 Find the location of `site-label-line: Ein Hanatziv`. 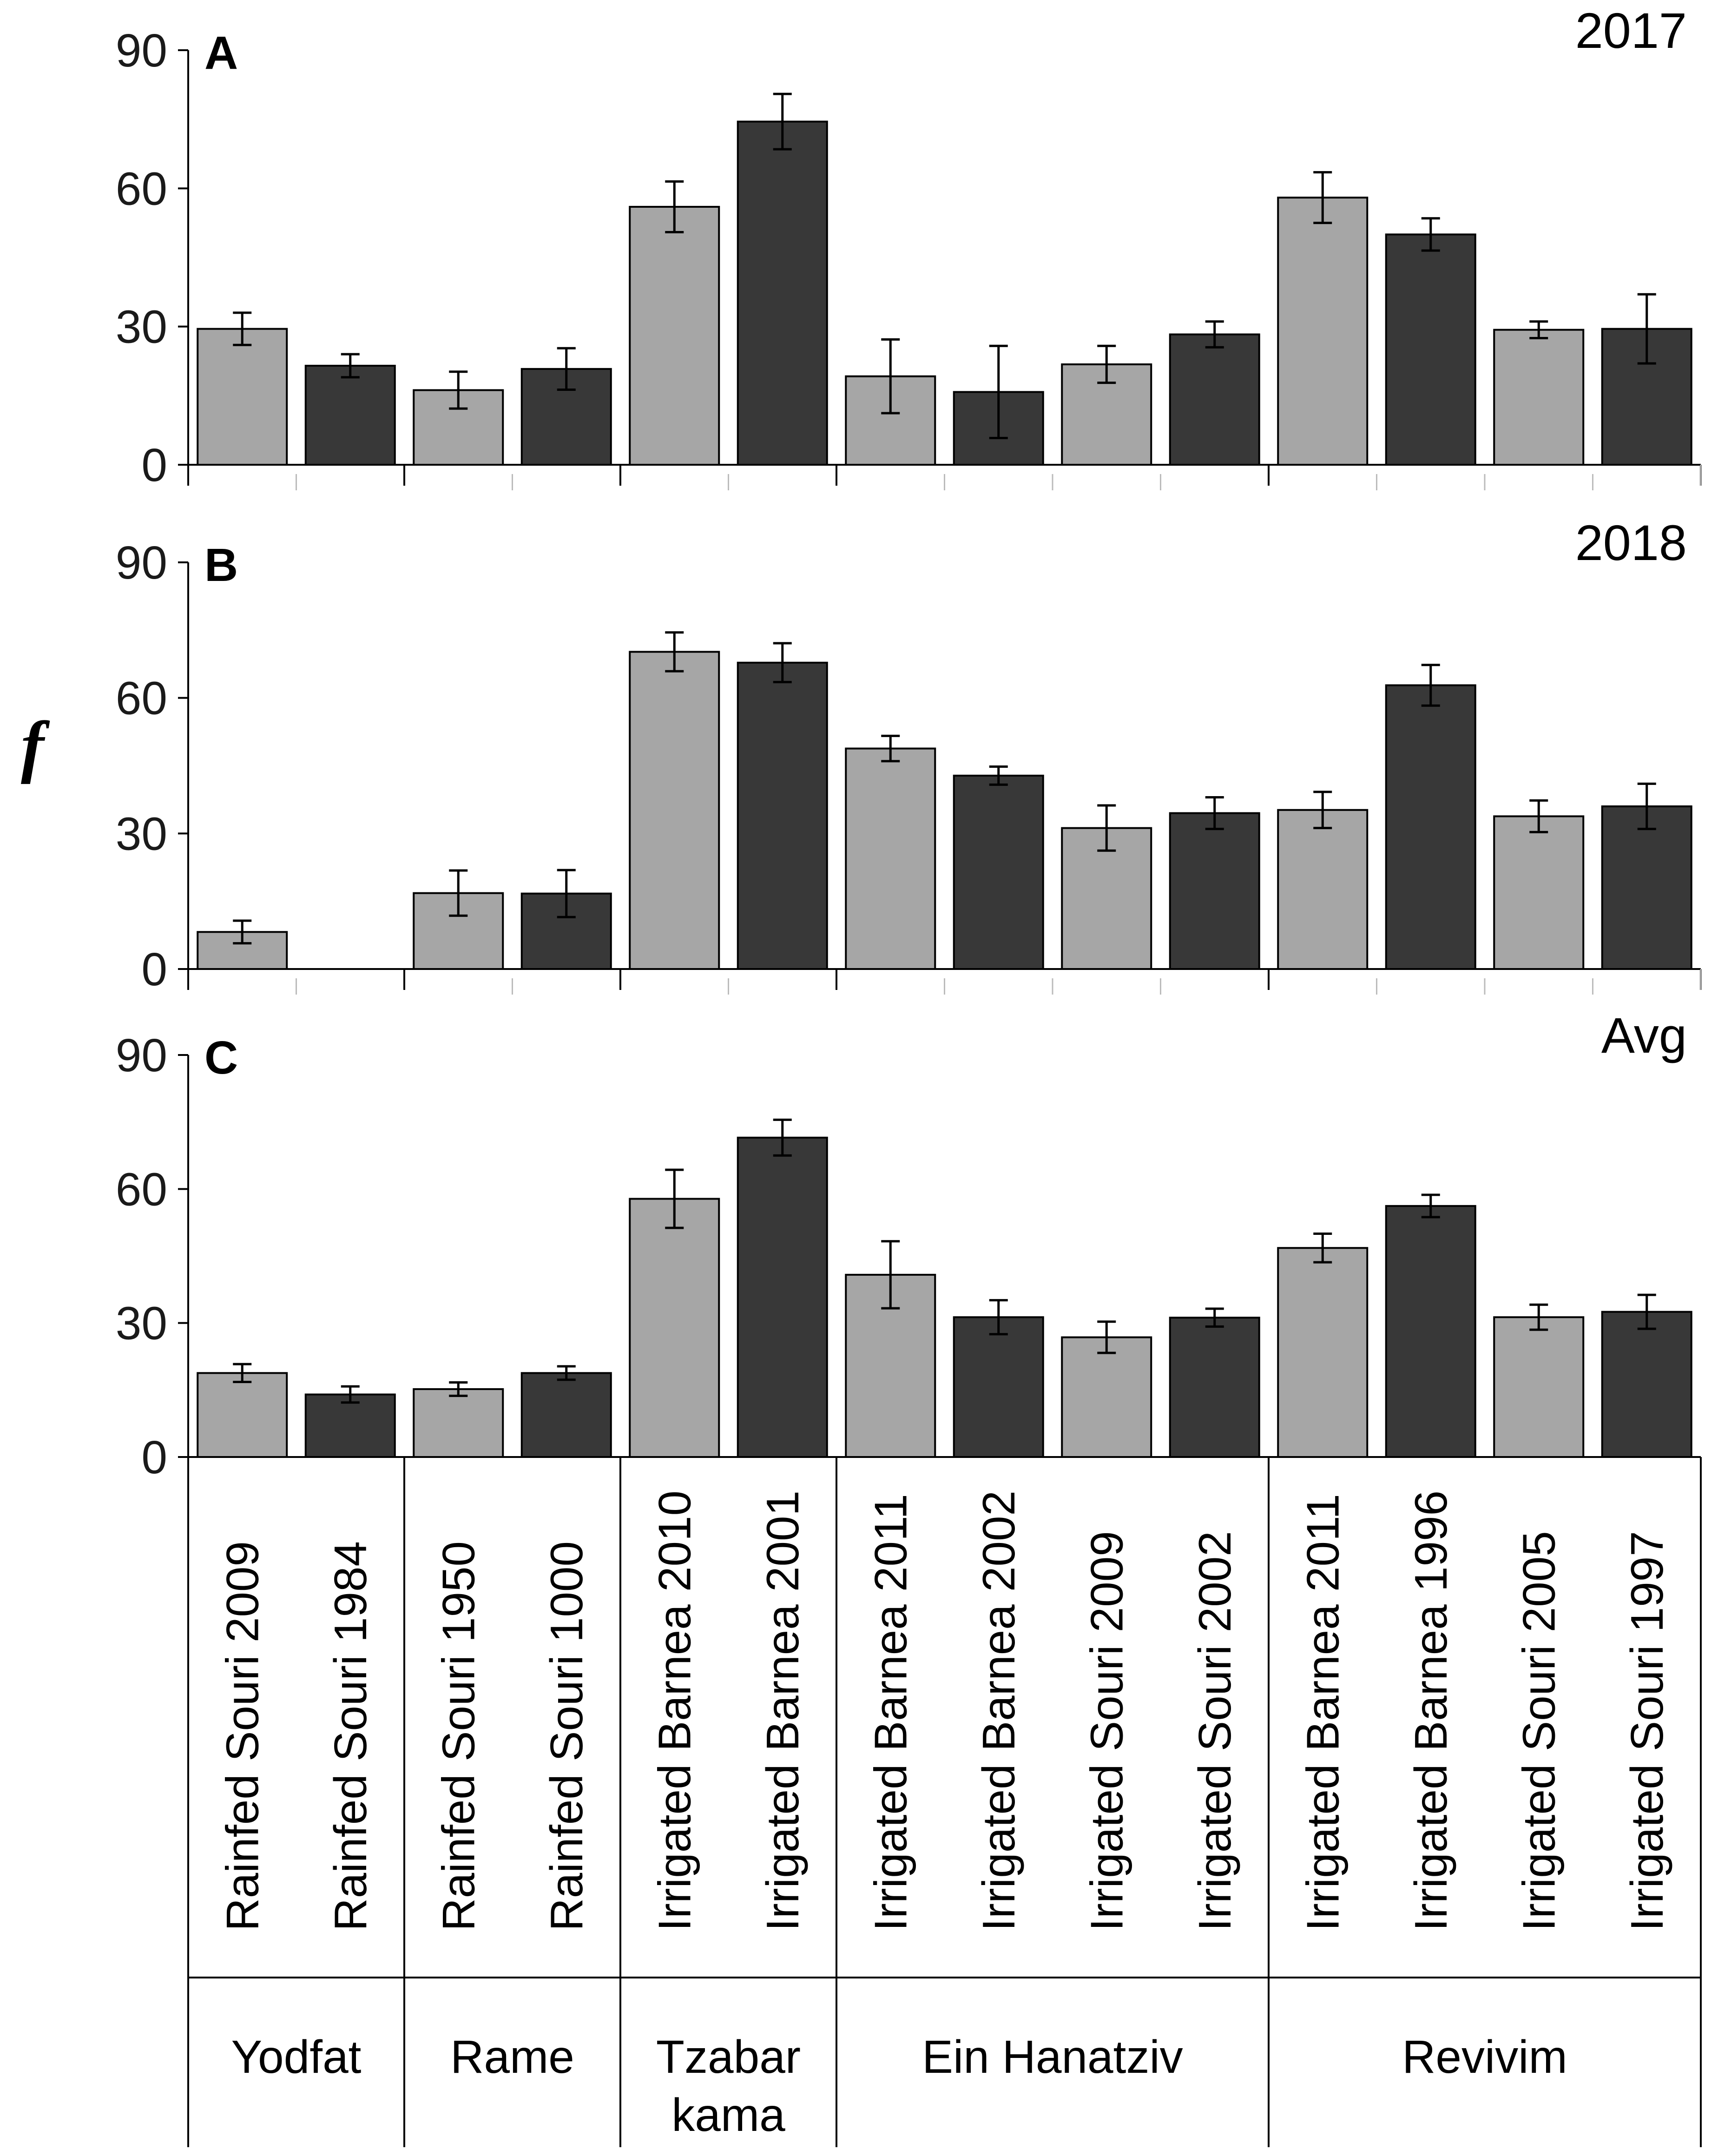

site-label-line: Ein Hanatziv is located at coordinates (1052, 2057).